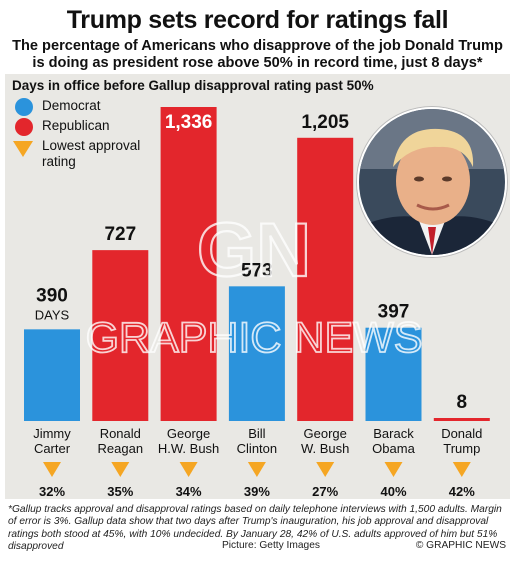 The image size is (515, 563). Describe the element at coordinates (189, 122) in the screenshot. I see `bar-value-label: 1,336` at that location.